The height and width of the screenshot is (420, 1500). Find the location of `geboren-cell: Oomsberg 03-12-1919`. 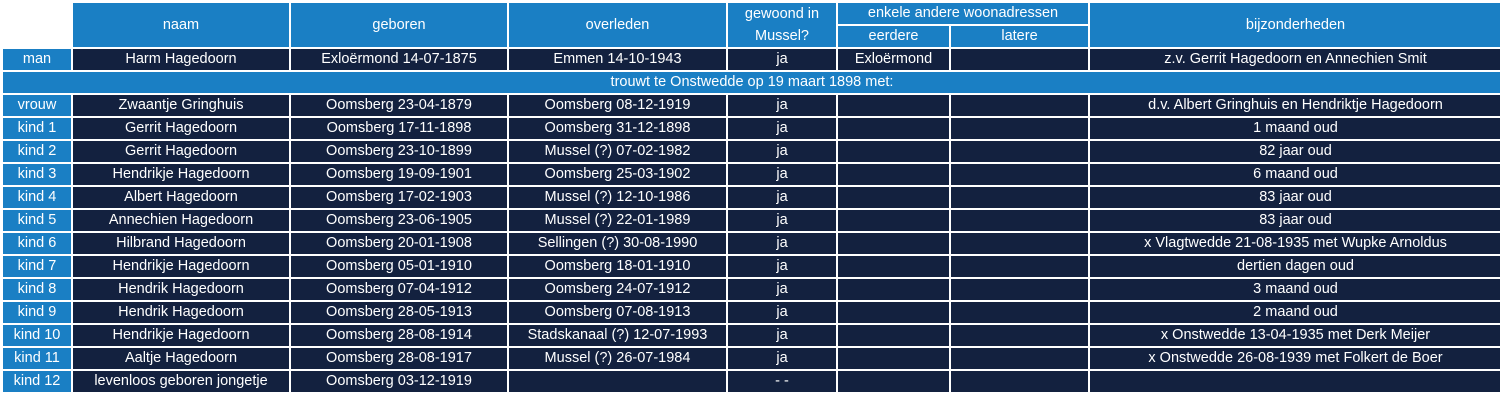

geboren-cell: Oomsberg 03-12-1919 is located at coordinates (399, 381).